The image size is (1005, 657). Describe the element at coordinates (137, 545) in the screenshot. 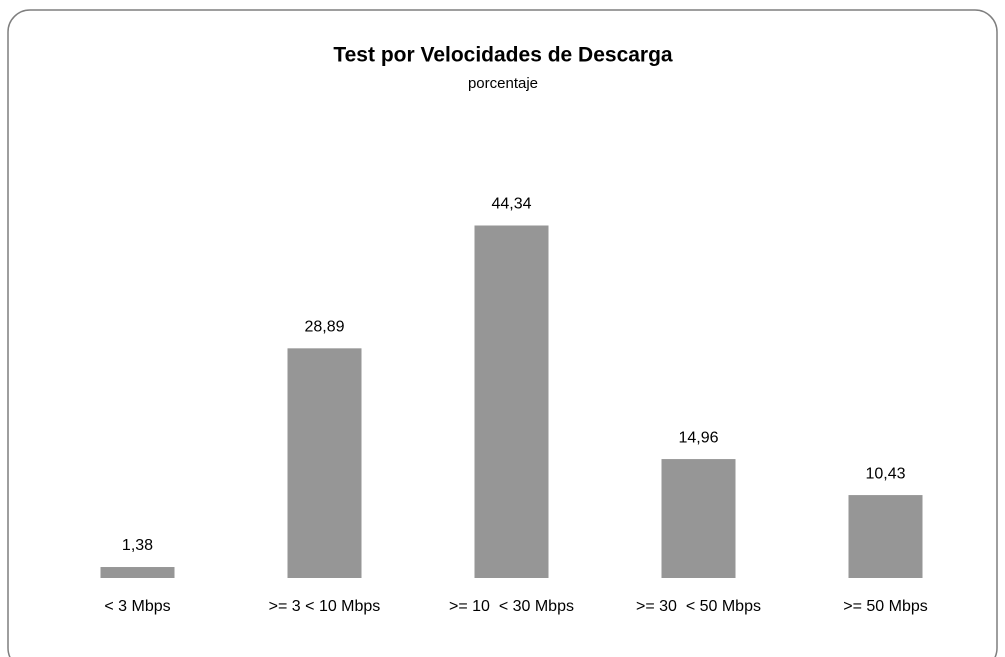

I see `data-label: 1,38` at that location.